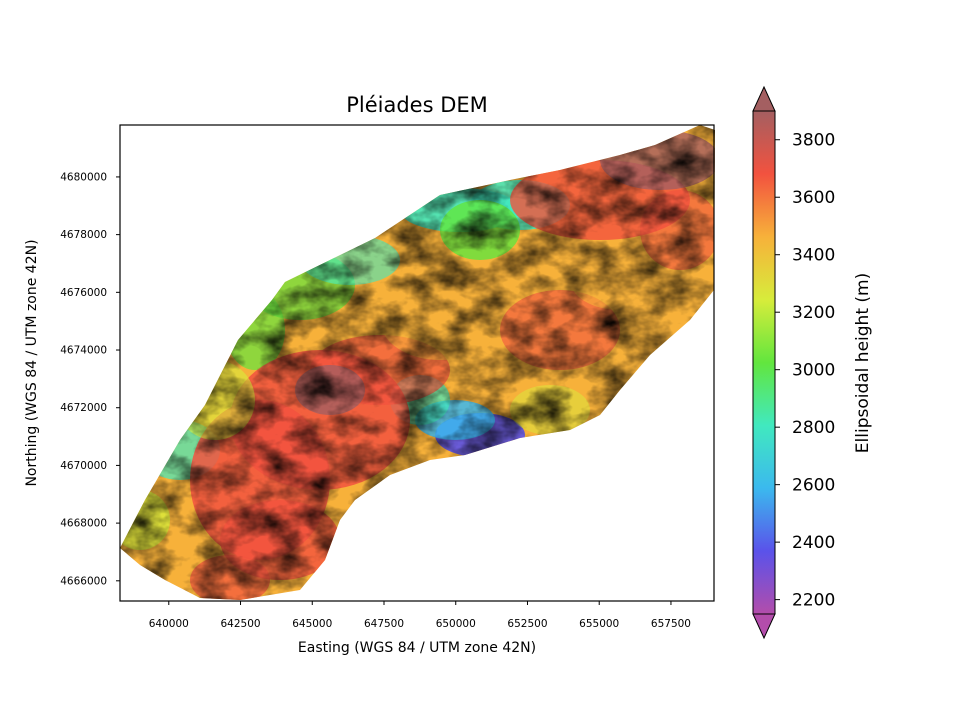 The width and height of the screenshot is (960, 720). I want to click on colorbar-tick-label: 3600, so click(813, 198).